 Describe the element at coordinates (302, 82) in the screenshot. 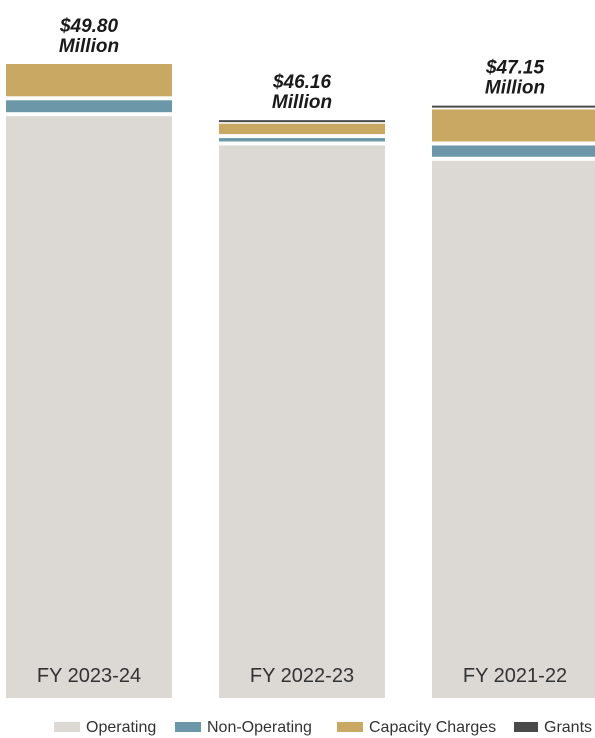

I see `total-value-label: $46.16` at that location.